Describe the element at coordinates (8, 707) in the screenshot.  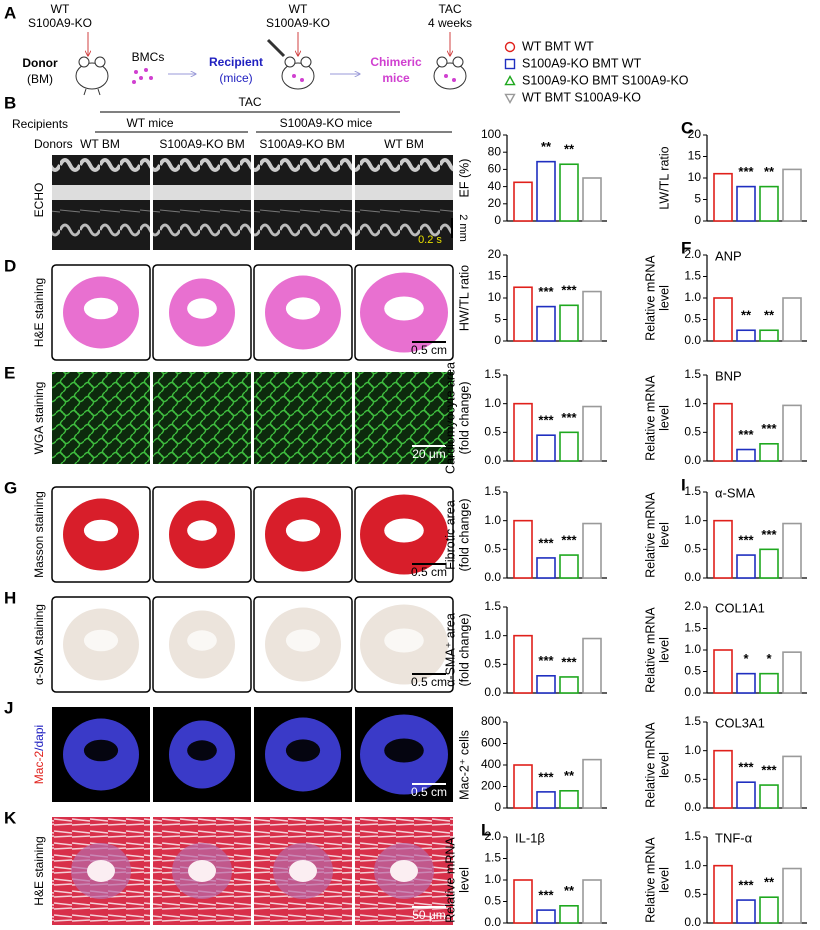
I see `panel-letter: J` at that location.